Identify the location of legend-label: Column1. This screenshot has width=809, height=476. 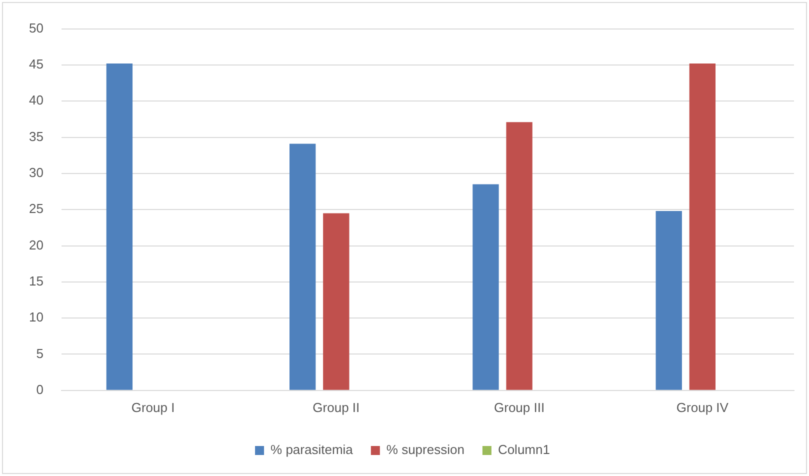
(524, 450).